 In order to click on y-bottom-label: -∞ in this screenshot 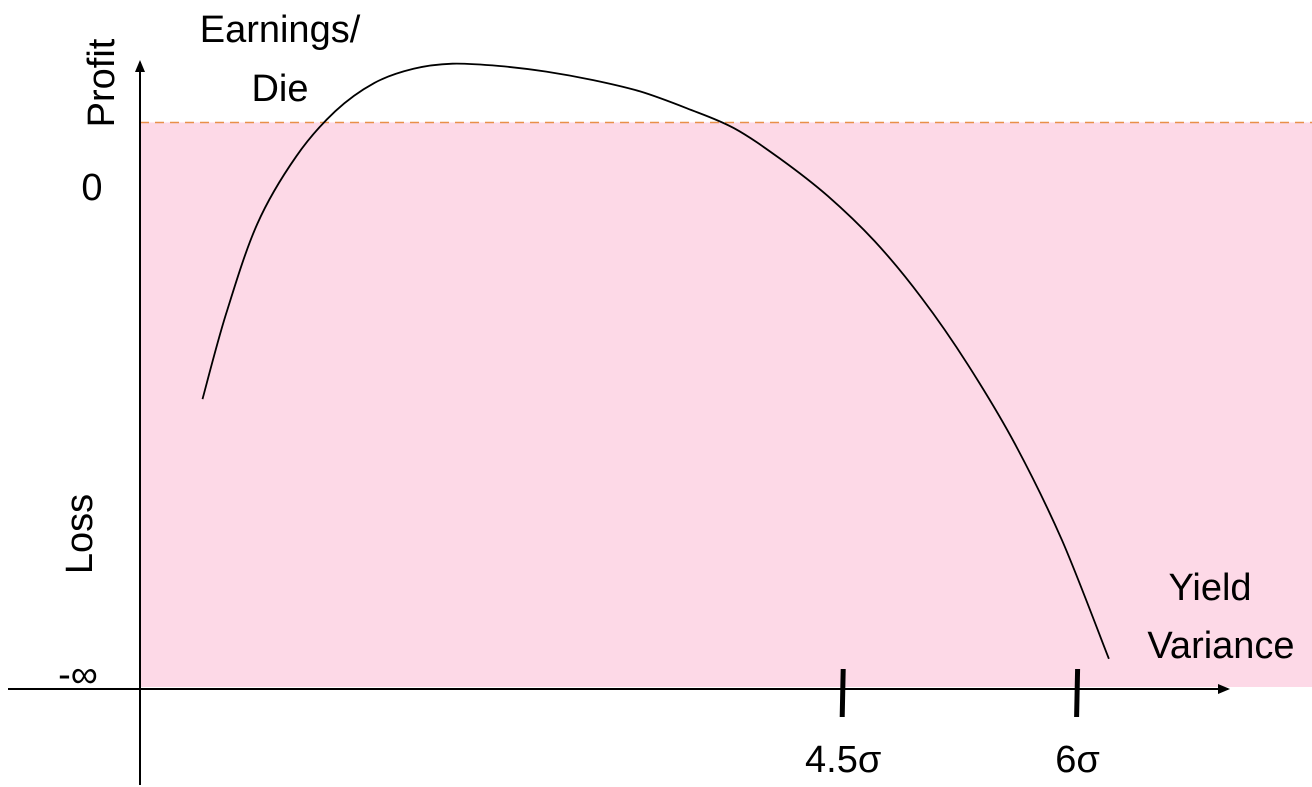, I will do `click(78, 675)`.